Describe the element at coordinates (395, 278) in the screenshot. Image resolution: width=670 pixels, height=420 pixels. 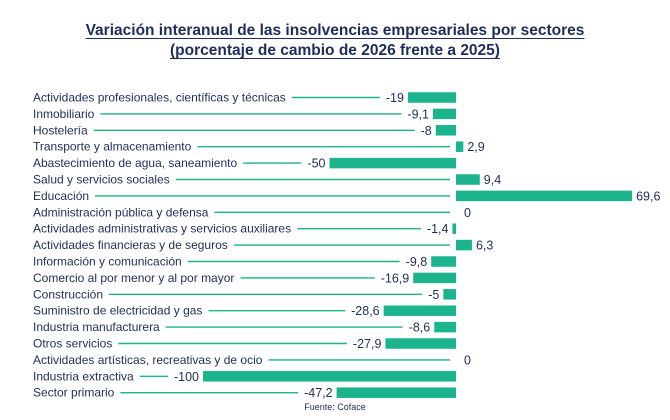
I see `value-label: -16,9` at that location.